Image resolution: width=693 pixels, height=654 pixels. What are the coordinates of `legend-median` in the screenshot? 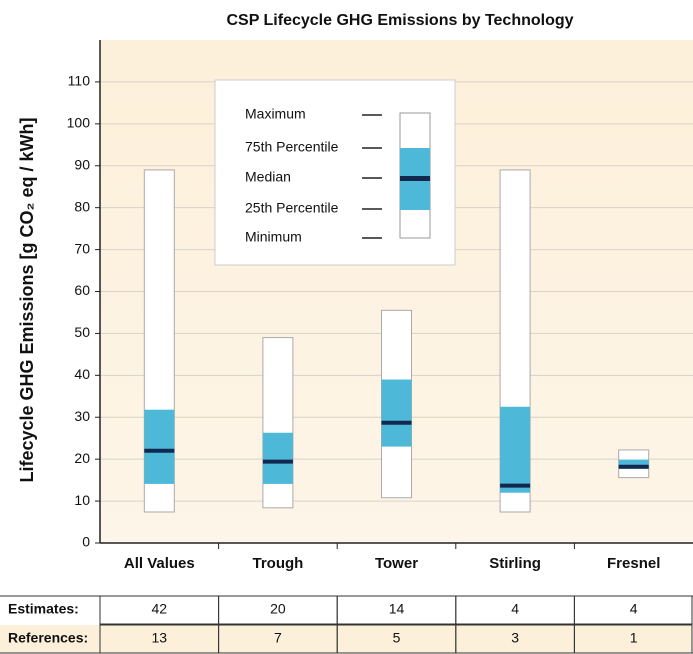 It's located at (415, 178).